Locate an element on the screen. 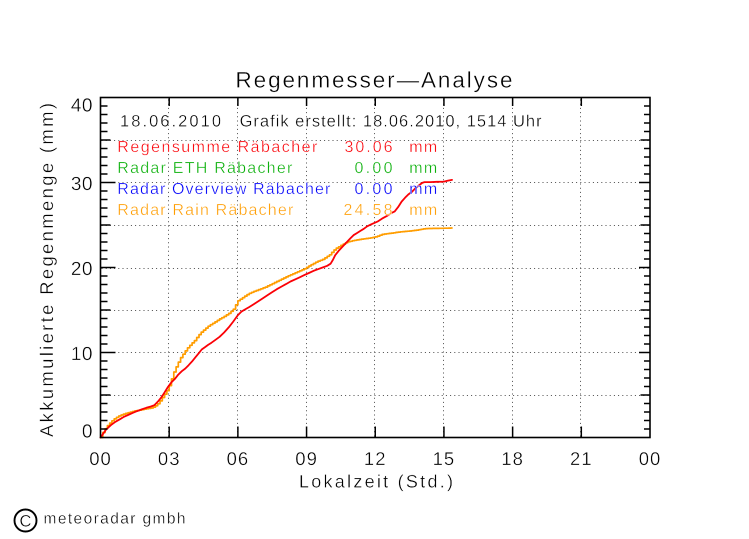  svg-text: Radar Overview Räbacher is located at coordinates (224, 189).